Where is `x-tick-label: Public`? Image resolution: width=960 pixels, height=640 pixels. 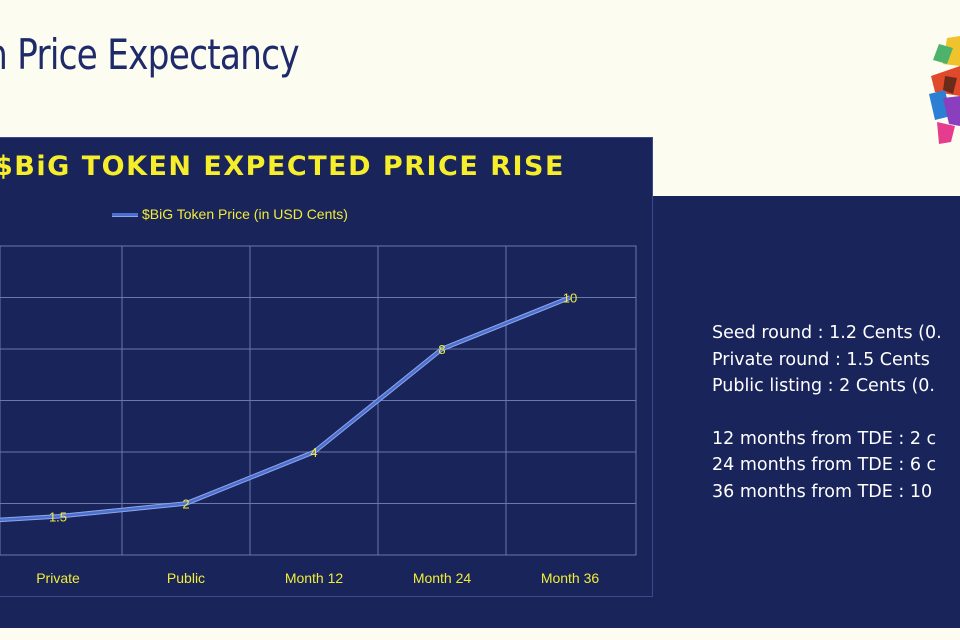
x-tick-label: Public is located at coordinates (186, 578).